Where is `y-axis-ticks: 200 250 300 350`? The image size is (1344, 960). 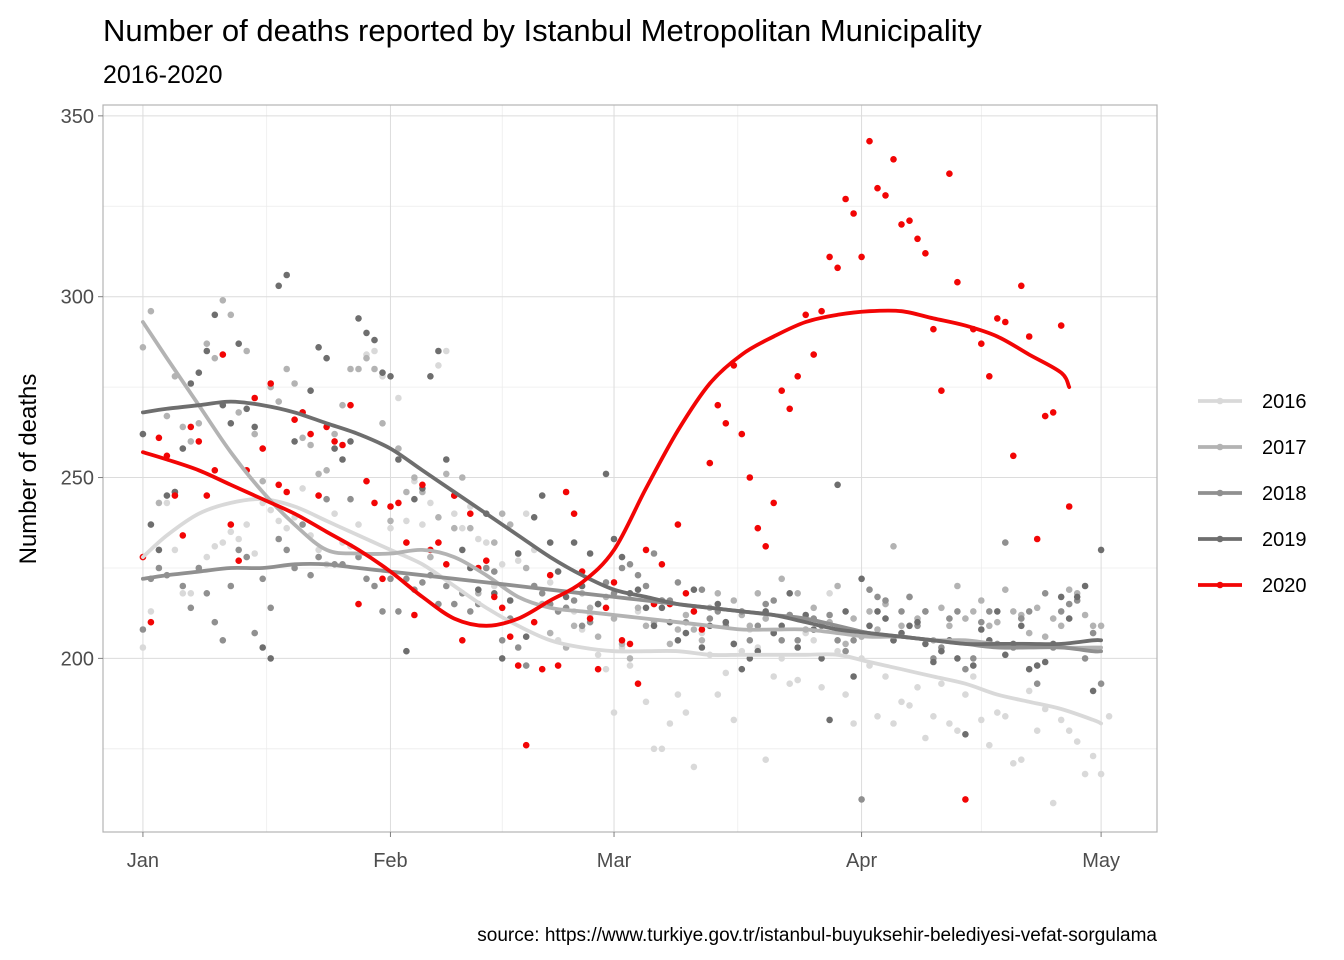
y-axis-ticks: 200 250 300 350 is located at coordinates (82, 388).